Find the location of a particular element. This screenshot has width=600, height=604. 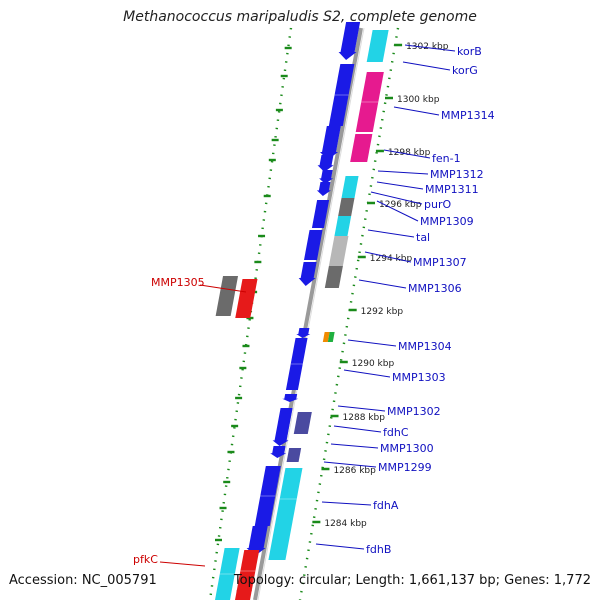

gene-label: MMP1303 is located at coordinates (419, 377).